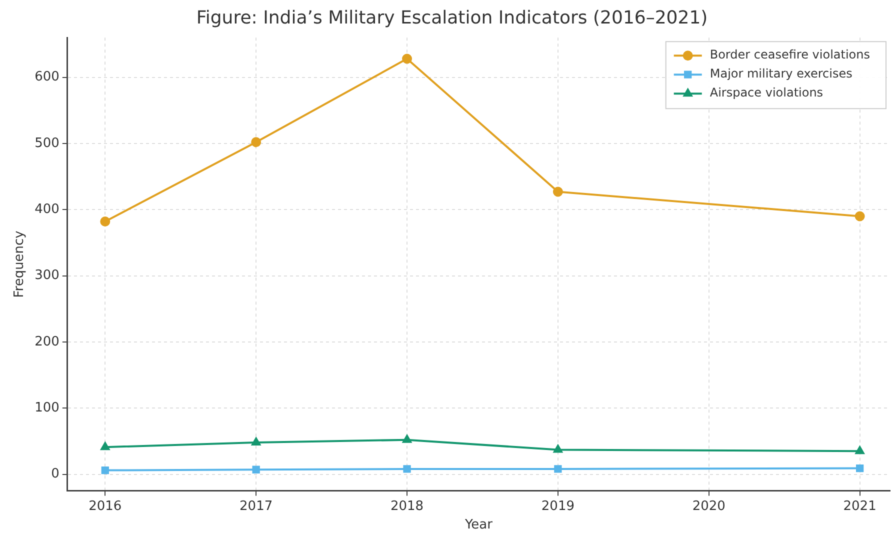  Describe the element at coordinates (407, 506) in the screenshot. I see `x-tick-label: 2018` at that location.